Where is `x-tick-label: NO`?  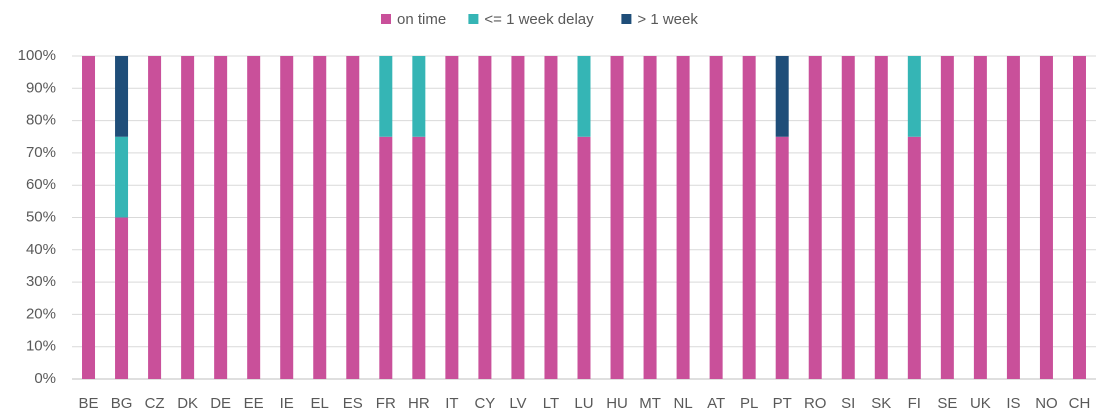 x-tick-label: NO is located at coordinates (1046, 403).